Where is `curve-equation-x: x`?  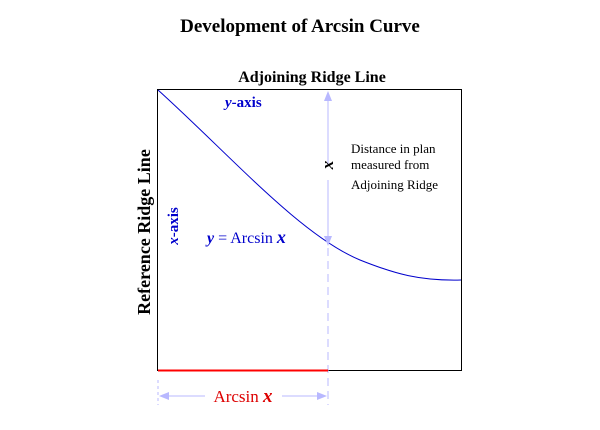
curve-equation-x: x is located at coordinates (281, 237).